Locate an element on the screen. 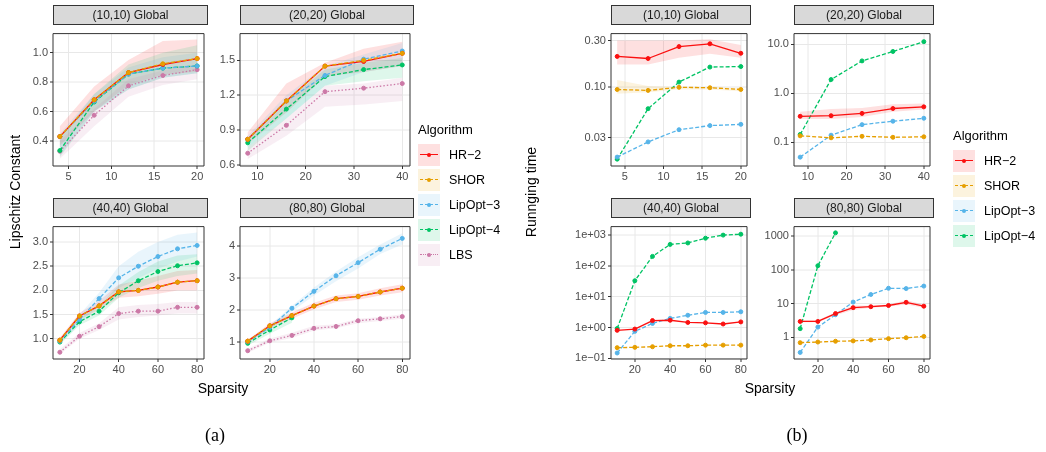 This screenshot has height=452, width=1046. y-tick-label: 10.0 is located at coordinates (778, 43).